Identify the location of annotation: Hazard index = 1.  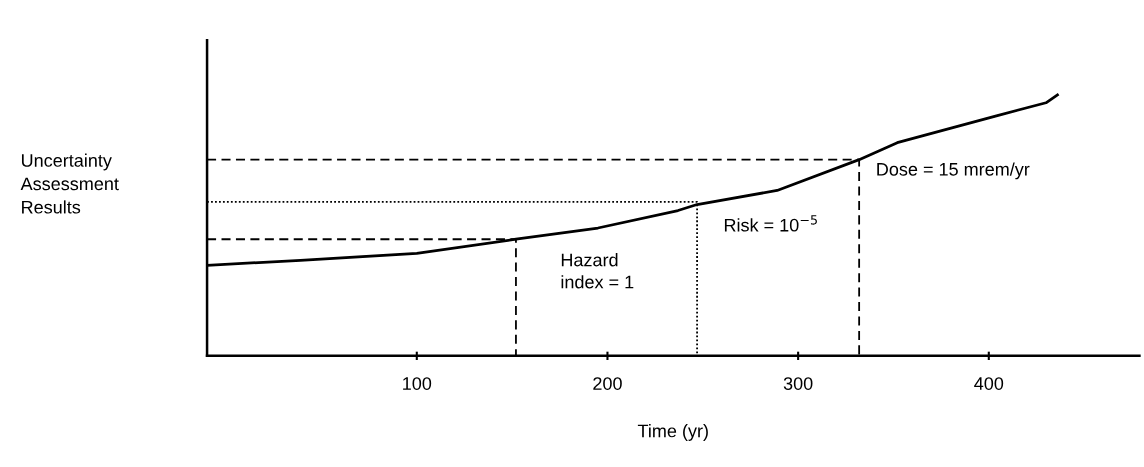
(597, 271).